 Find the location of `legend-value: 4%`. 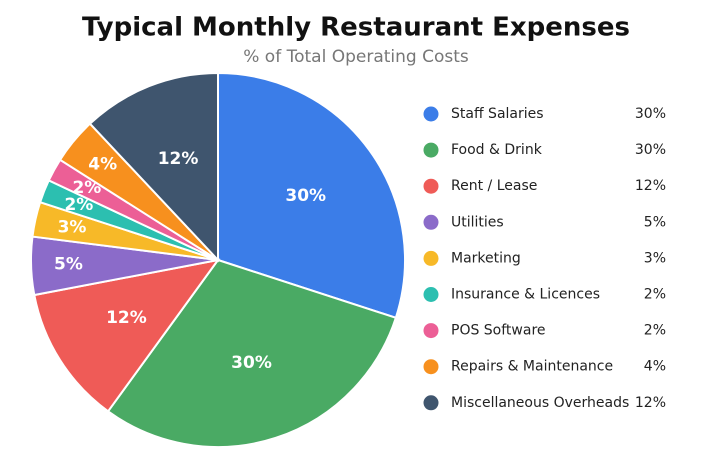

legend-value: 4% is located at coordinates (655, 367).